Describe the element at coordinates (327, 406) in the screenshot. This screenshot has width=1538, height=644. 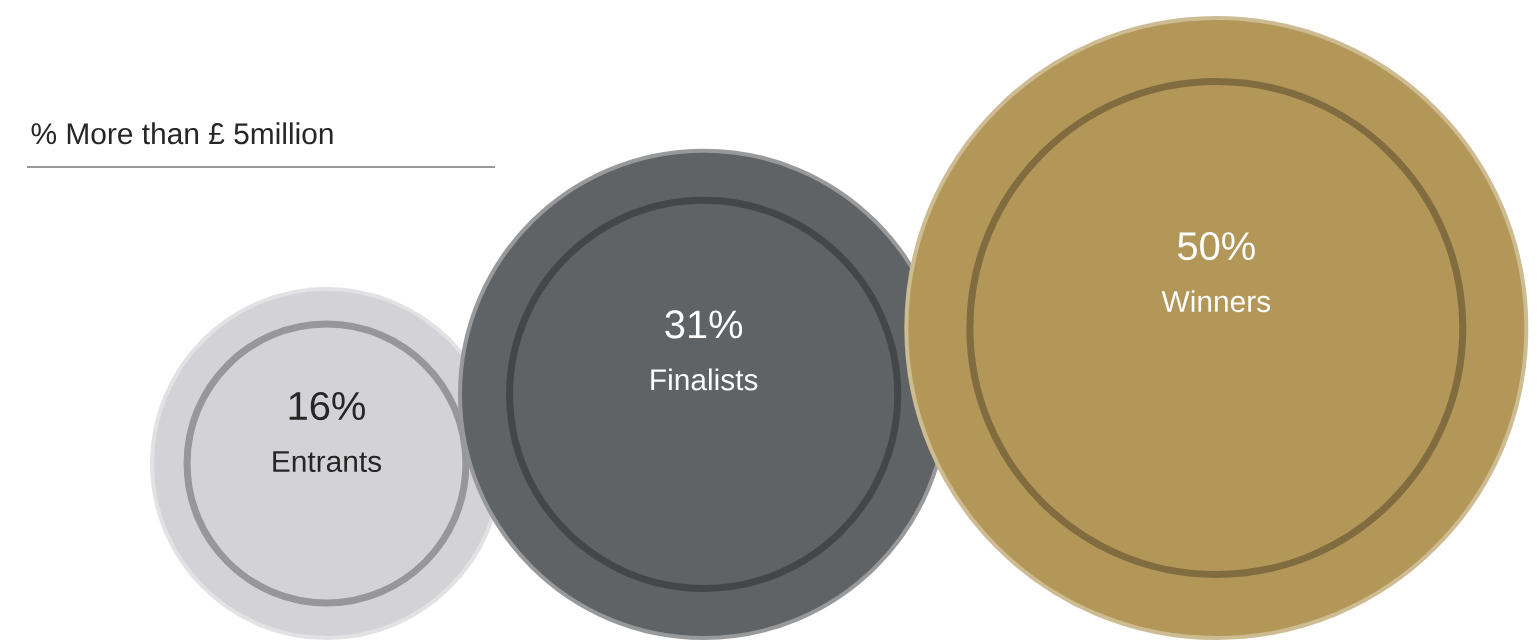
I see `data-label: 16%` at that location.